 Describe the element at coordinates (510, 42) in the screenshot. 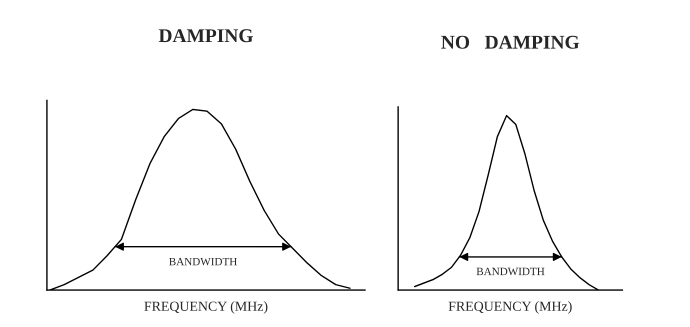

I see `chart-title: NO DAMPING` at that location.